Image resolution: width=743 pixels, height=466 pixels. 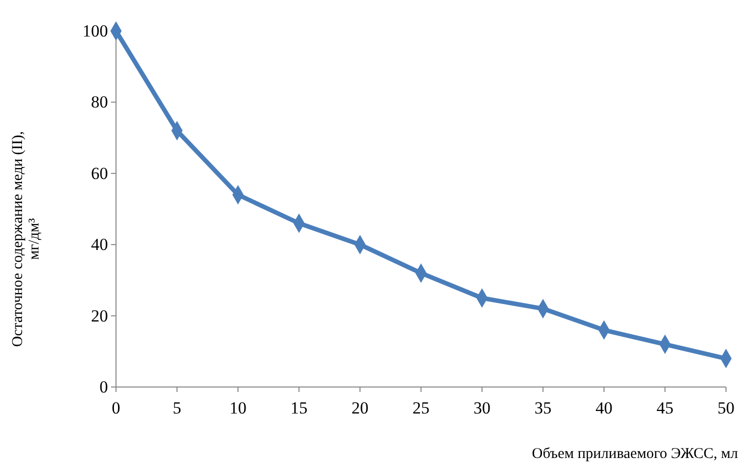 I want to click on x-tick-label: 45, so click(x=665, y=408).